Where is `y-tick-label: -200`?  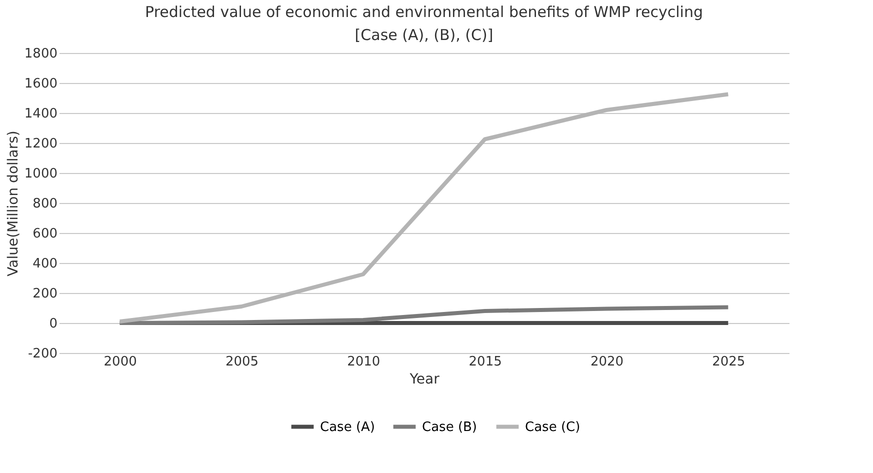 y-tick-label: -200 is located at coordinates (43, 354).